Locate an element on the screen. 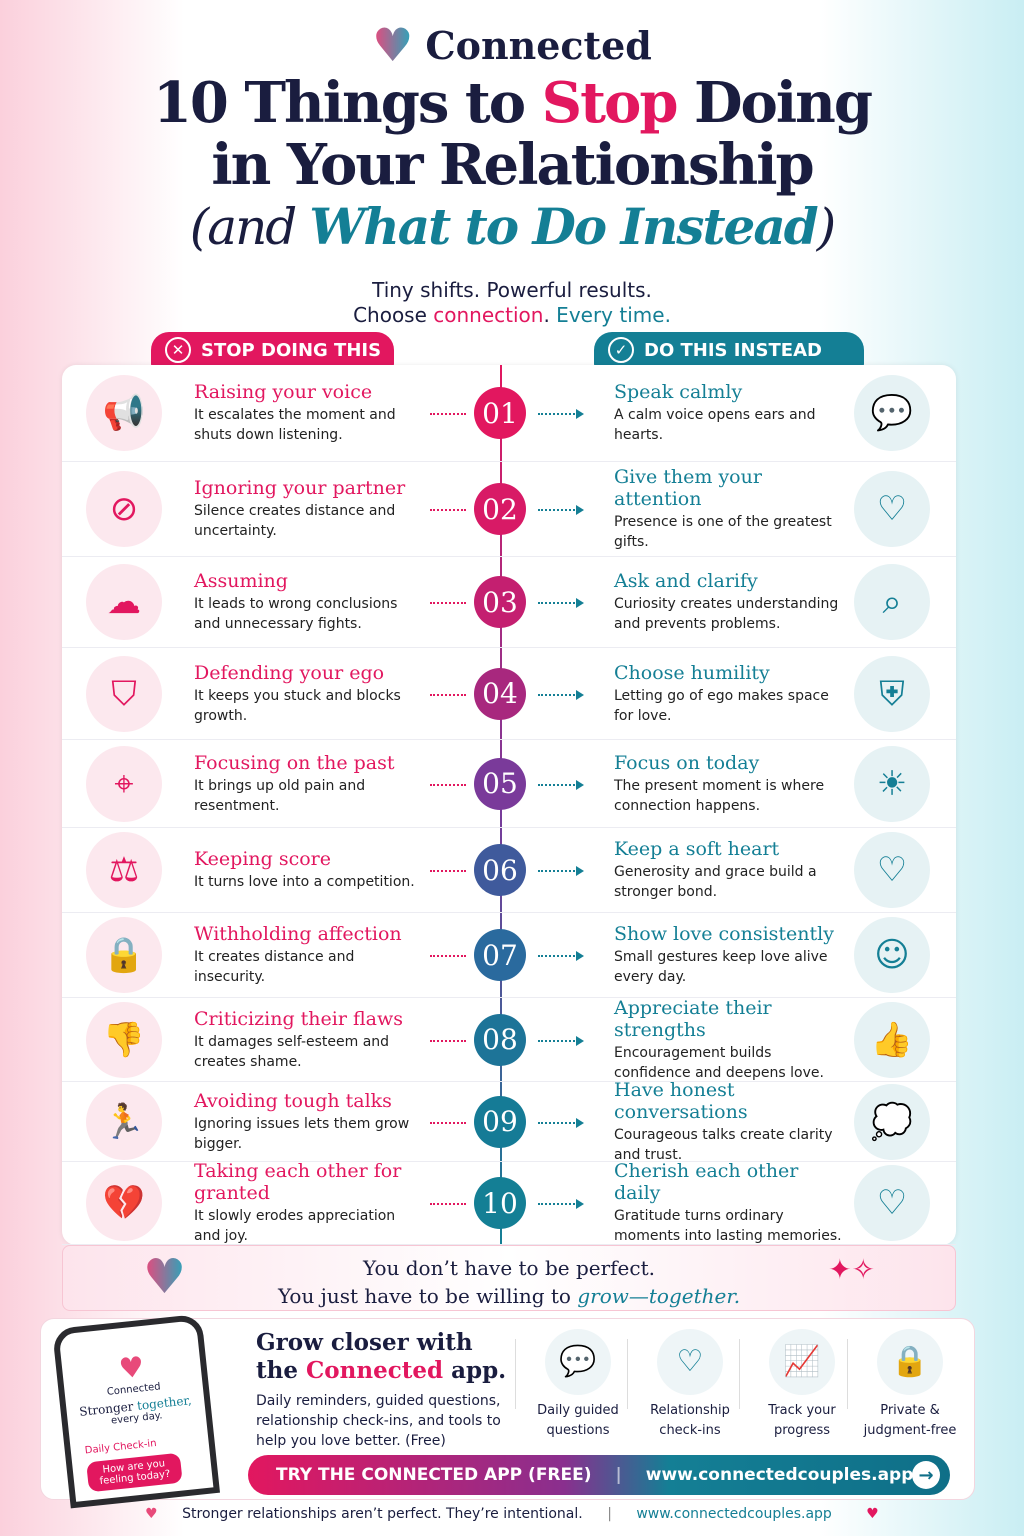  shield-heart-icon: ⛨ is located at coordinates (892, 693).